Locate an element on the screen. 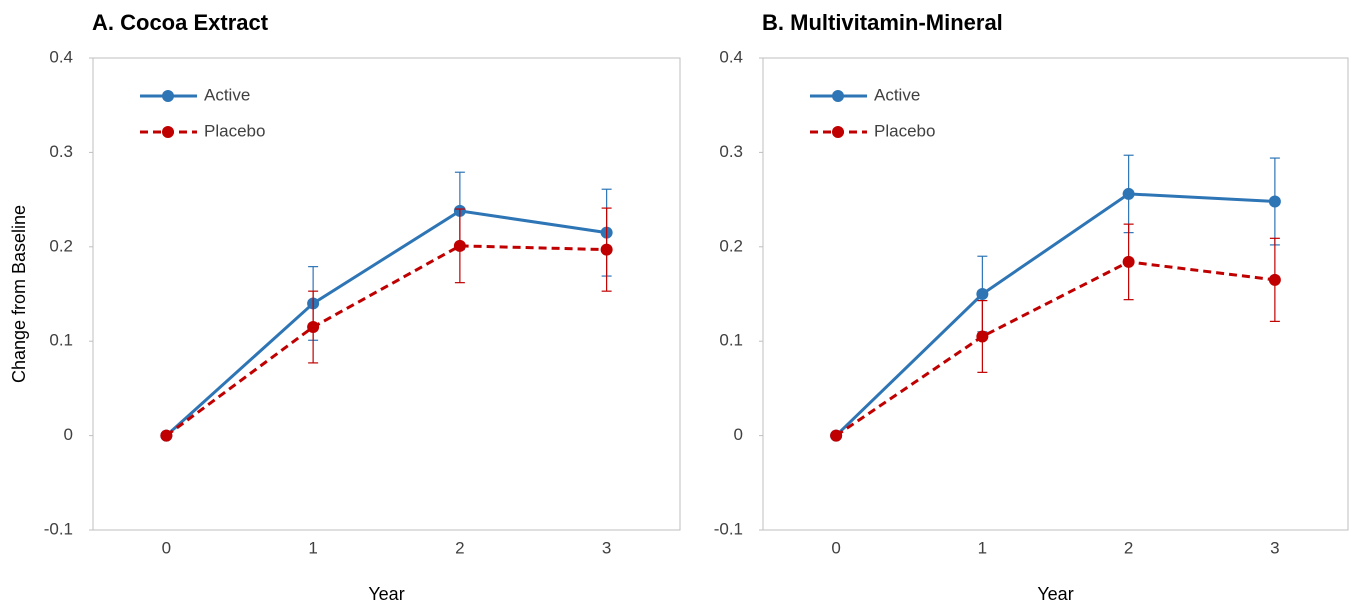 This screenshot has width=1358, height=608. chart-title: B. Multivitamin-Mineral is located at coordinates (882, 22).